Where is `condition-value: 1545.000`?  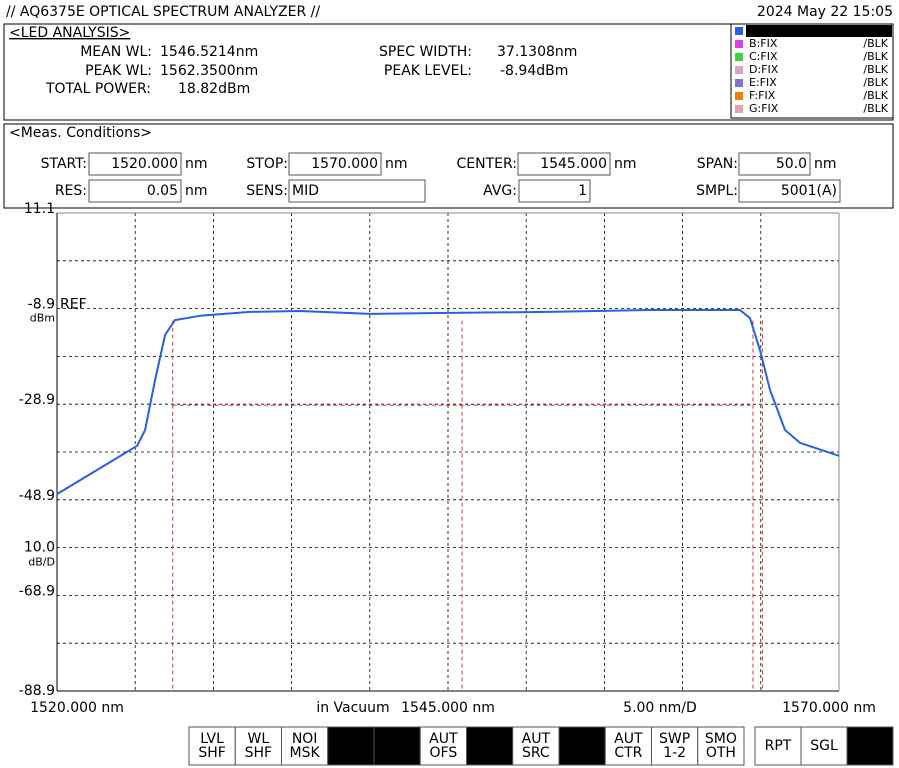
condition-value: 1545.000 is located at coordinates (573, 164).